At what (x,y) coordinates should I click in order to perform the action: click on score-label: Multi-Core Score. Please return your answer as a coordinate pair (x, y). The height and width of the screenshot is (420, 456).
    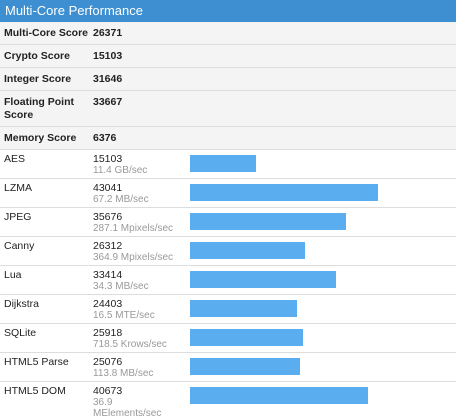
    Looking at the image, I should click on (46, 33).